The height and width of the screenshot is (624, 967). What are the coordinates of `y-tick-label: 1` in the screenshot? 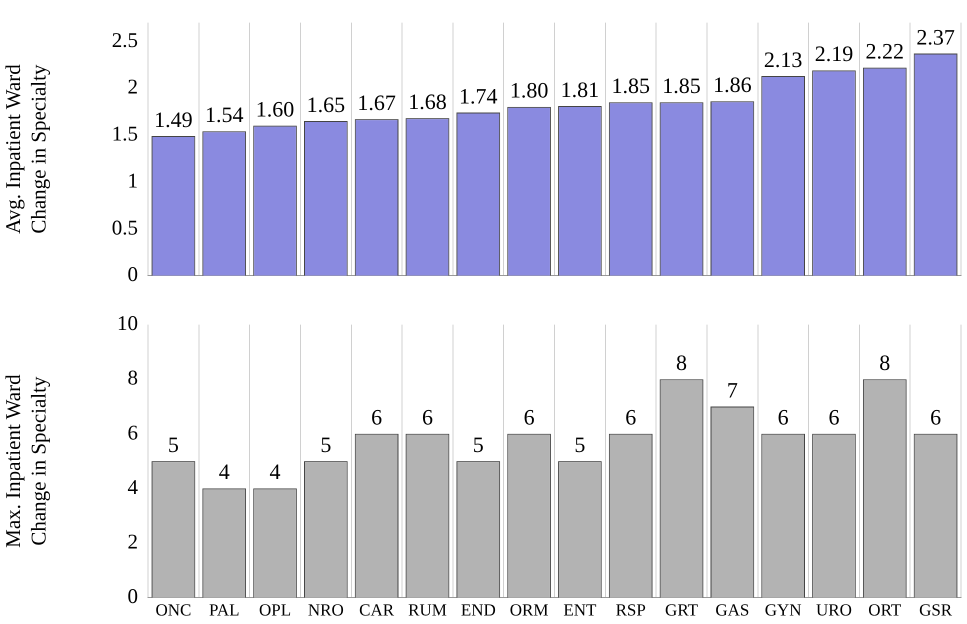 It's located at (133, 180).